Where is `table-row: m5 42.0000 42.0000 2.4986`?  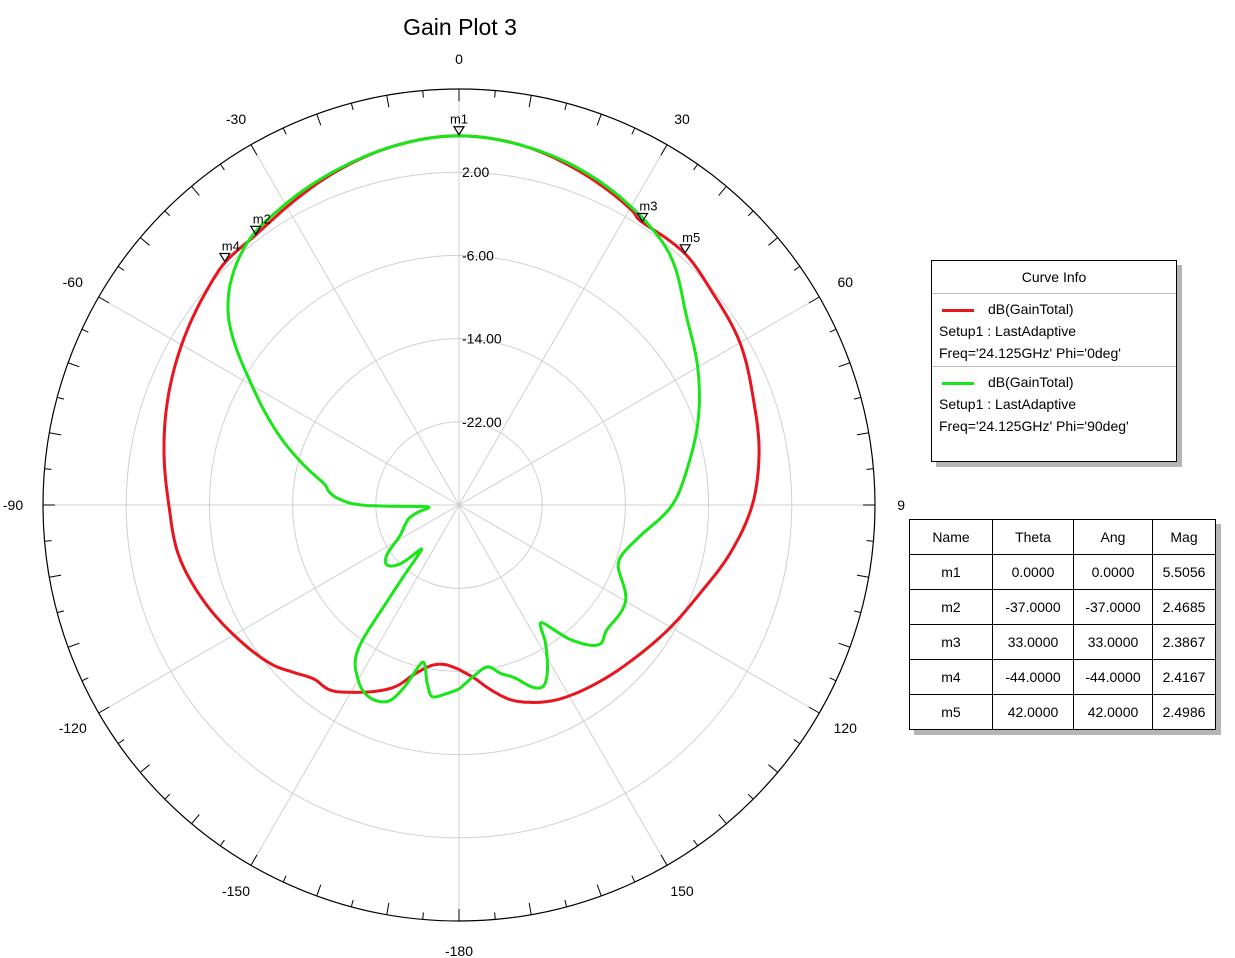 table-row: m5 42.0000 42.0000 2.4986 is located at coordinates (1062, 712).